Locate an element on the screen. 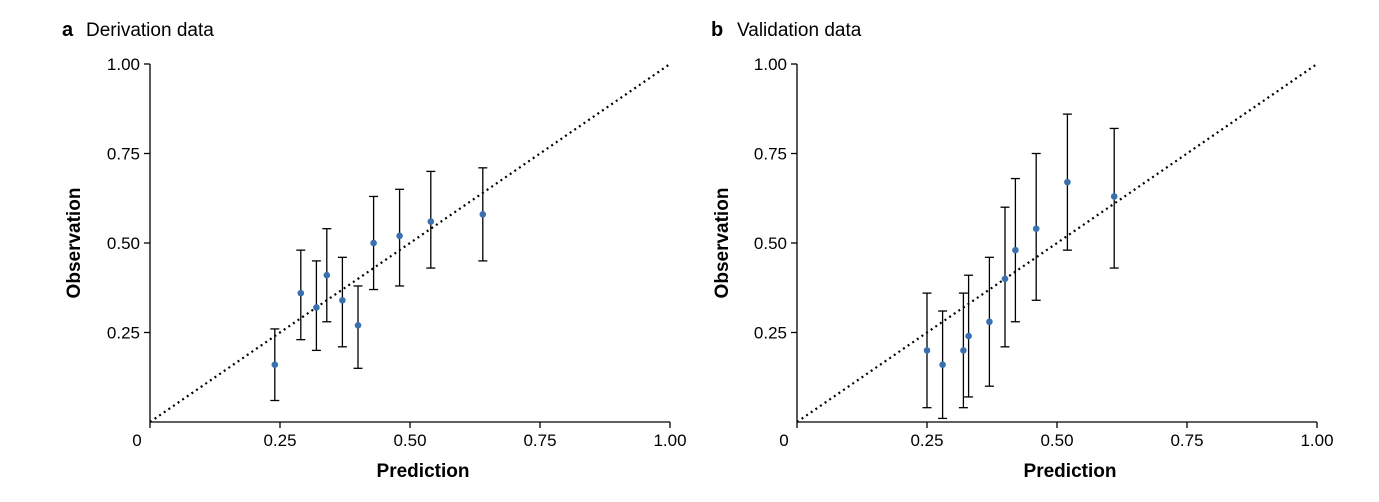 The image size is (1379, 502). panel-title: Validation data is located at coordinates (799, 30).